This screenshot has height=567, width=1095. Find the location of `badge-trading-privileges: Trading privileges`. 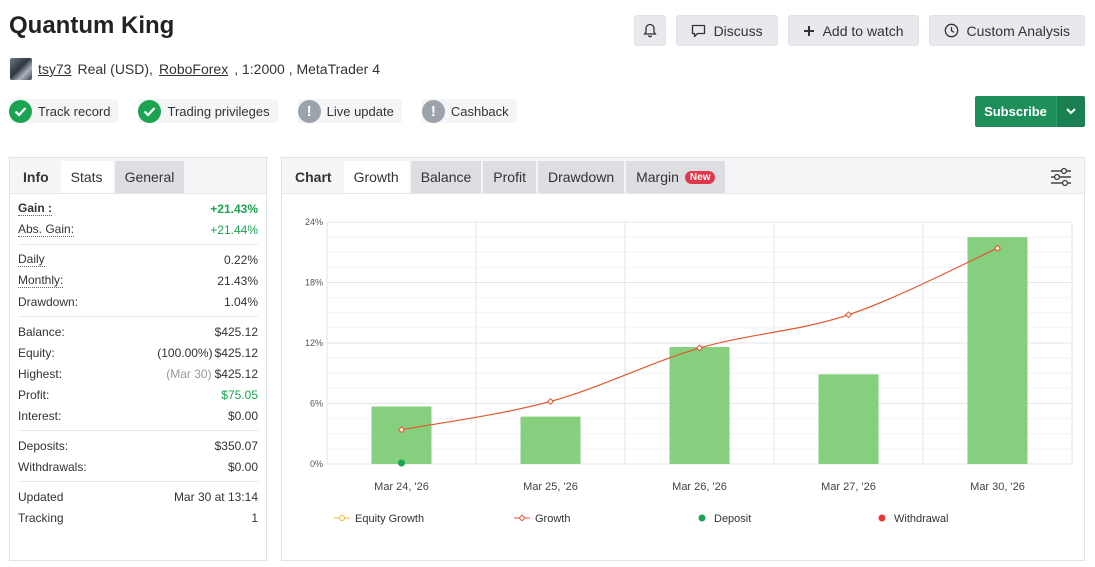

badge-trading-privileges: Trading privileges is located at coordinates (208, 111).